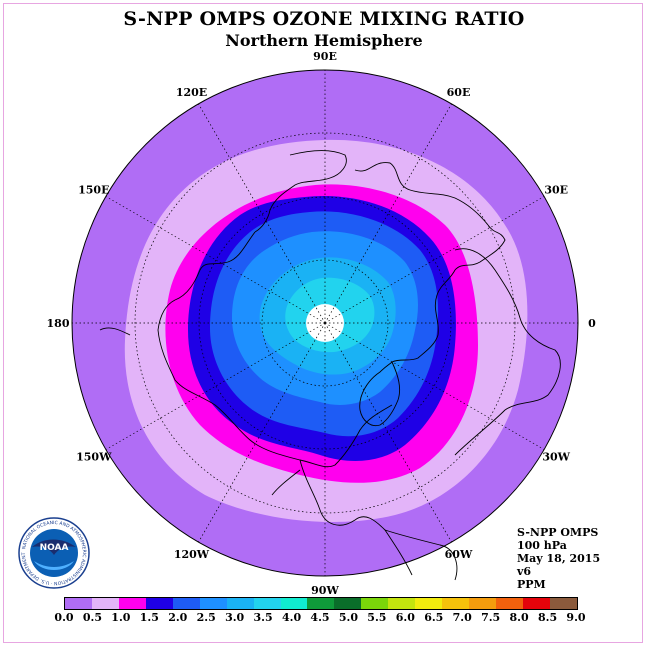 This screenshot has height=648, width=648. What do you see at coordinates (235, 617) in the screenshot?
I see `color-scale-tick-label: 3.0` at bounding box center [235, 617].